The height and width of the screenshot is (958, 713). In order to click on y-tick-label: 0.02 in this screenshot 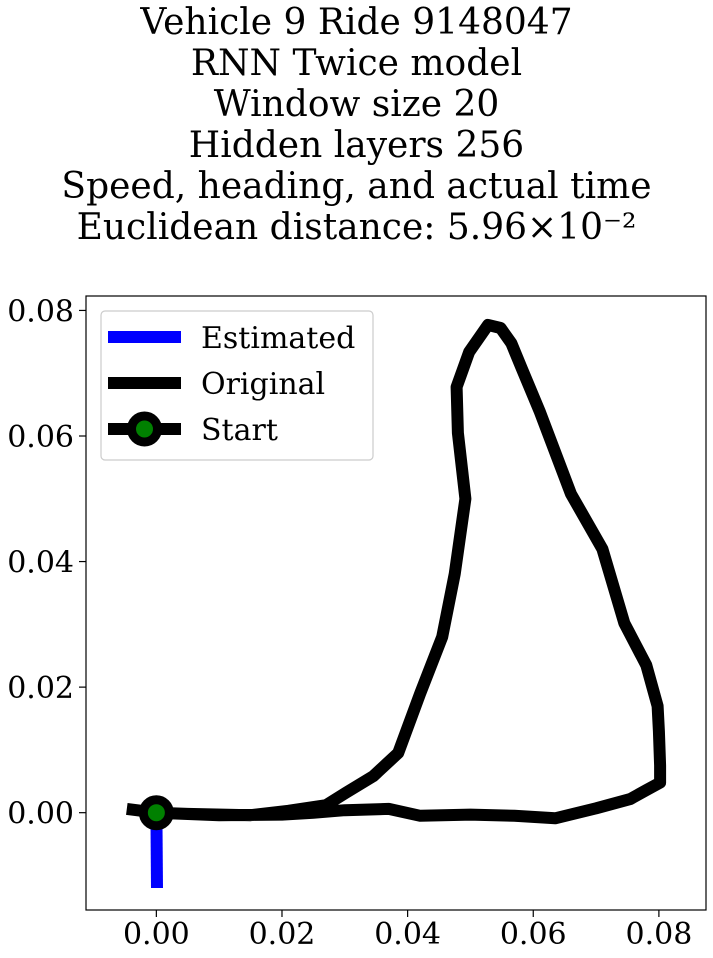, I will do `click(40, 688)`.